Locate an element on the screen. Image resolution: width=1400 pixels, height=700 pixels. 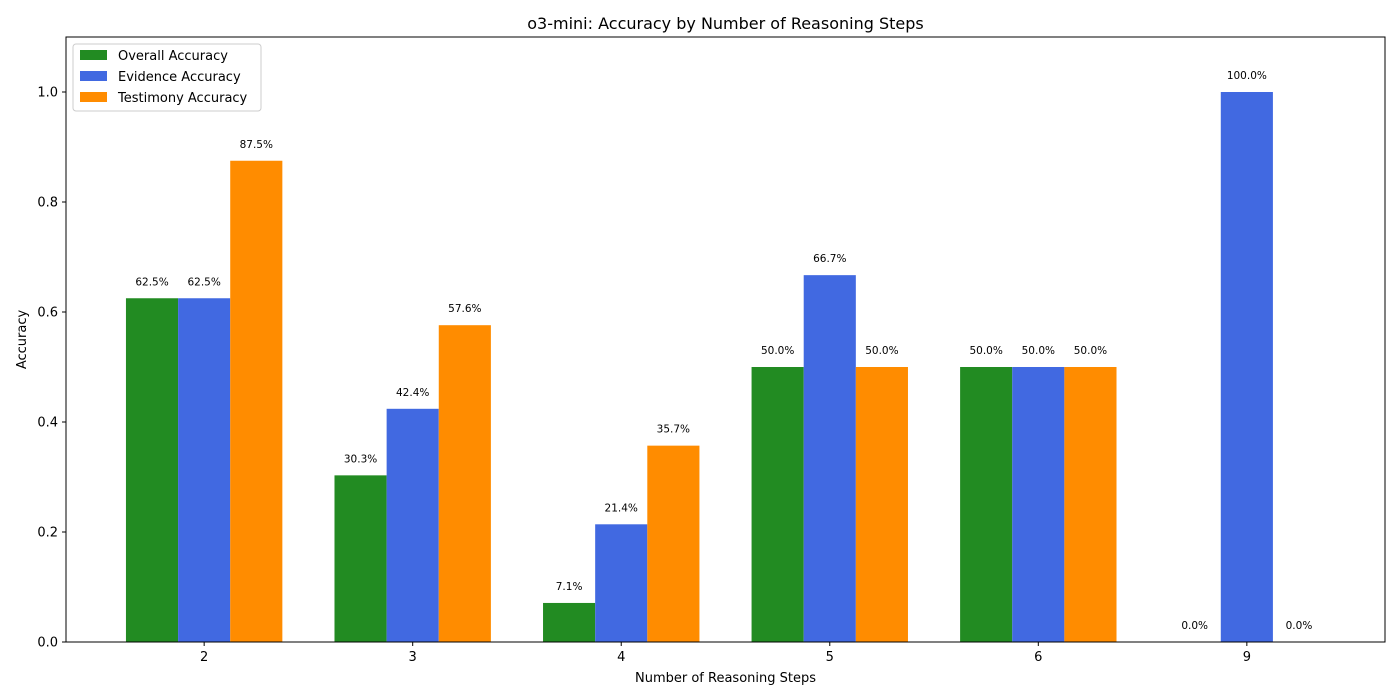
y-tick-label: 0.0 is located at coordinates (47, 643).